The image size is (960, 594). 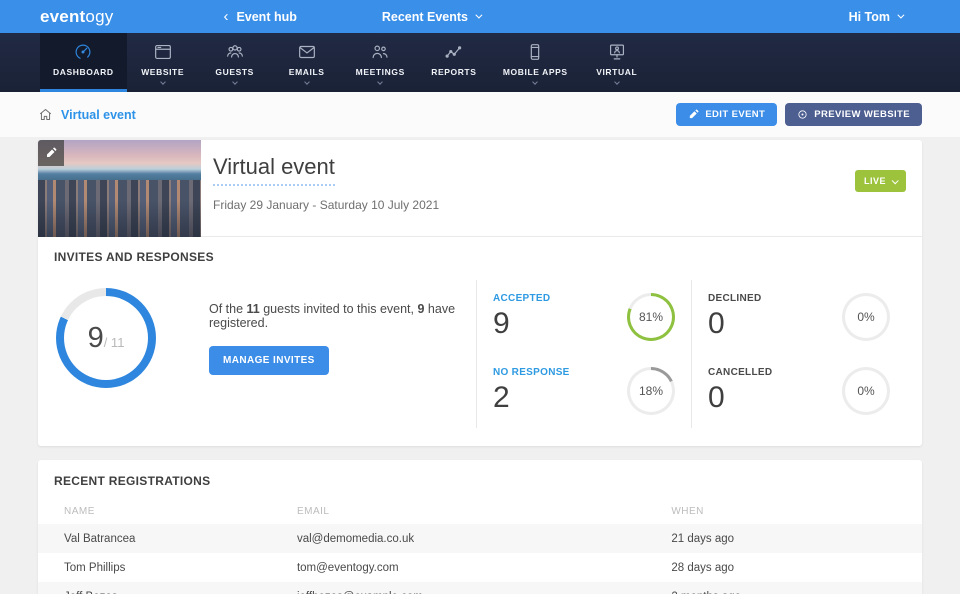 What do you see at coordinates (799, 391) in the screenshot?
I see `stat-cancelled: CANCELLED 0 0%` at bounding box center [799, 391].